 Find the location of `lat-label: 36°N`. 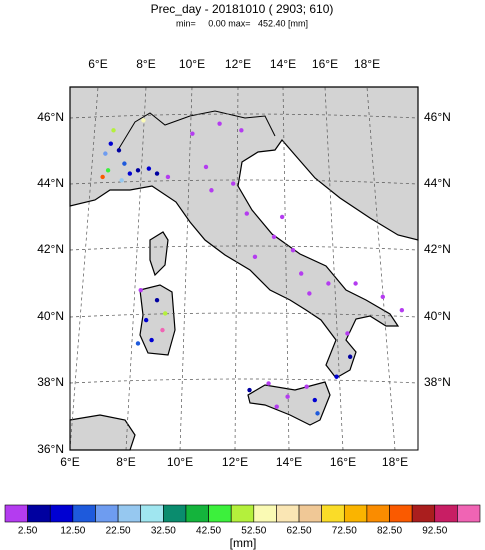

lat-label: 36°N is located at coordinates (50, 449).